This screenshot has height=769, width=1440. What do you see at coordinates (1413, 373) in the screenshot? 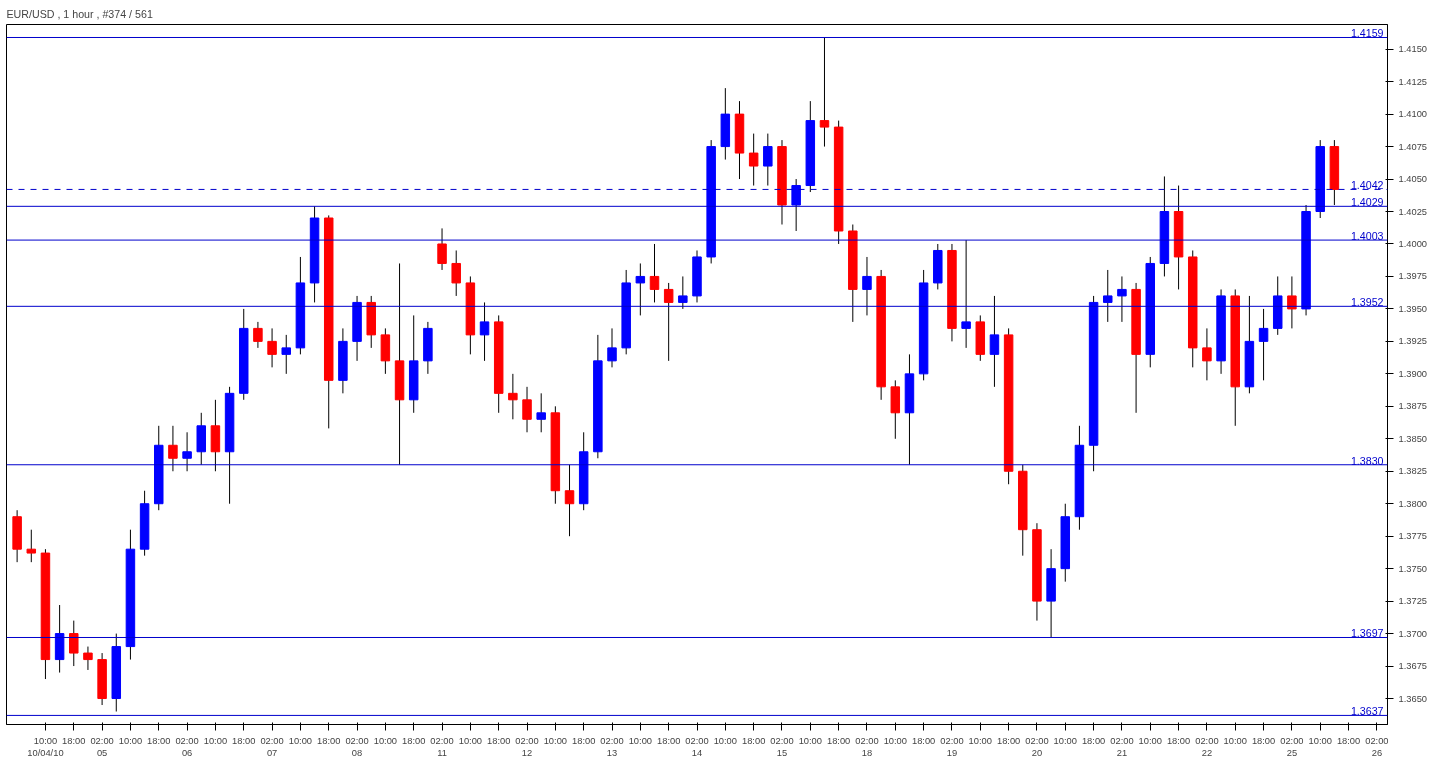
I see `y-tick-label: 1.3900` at bounding box center [1413, 373].